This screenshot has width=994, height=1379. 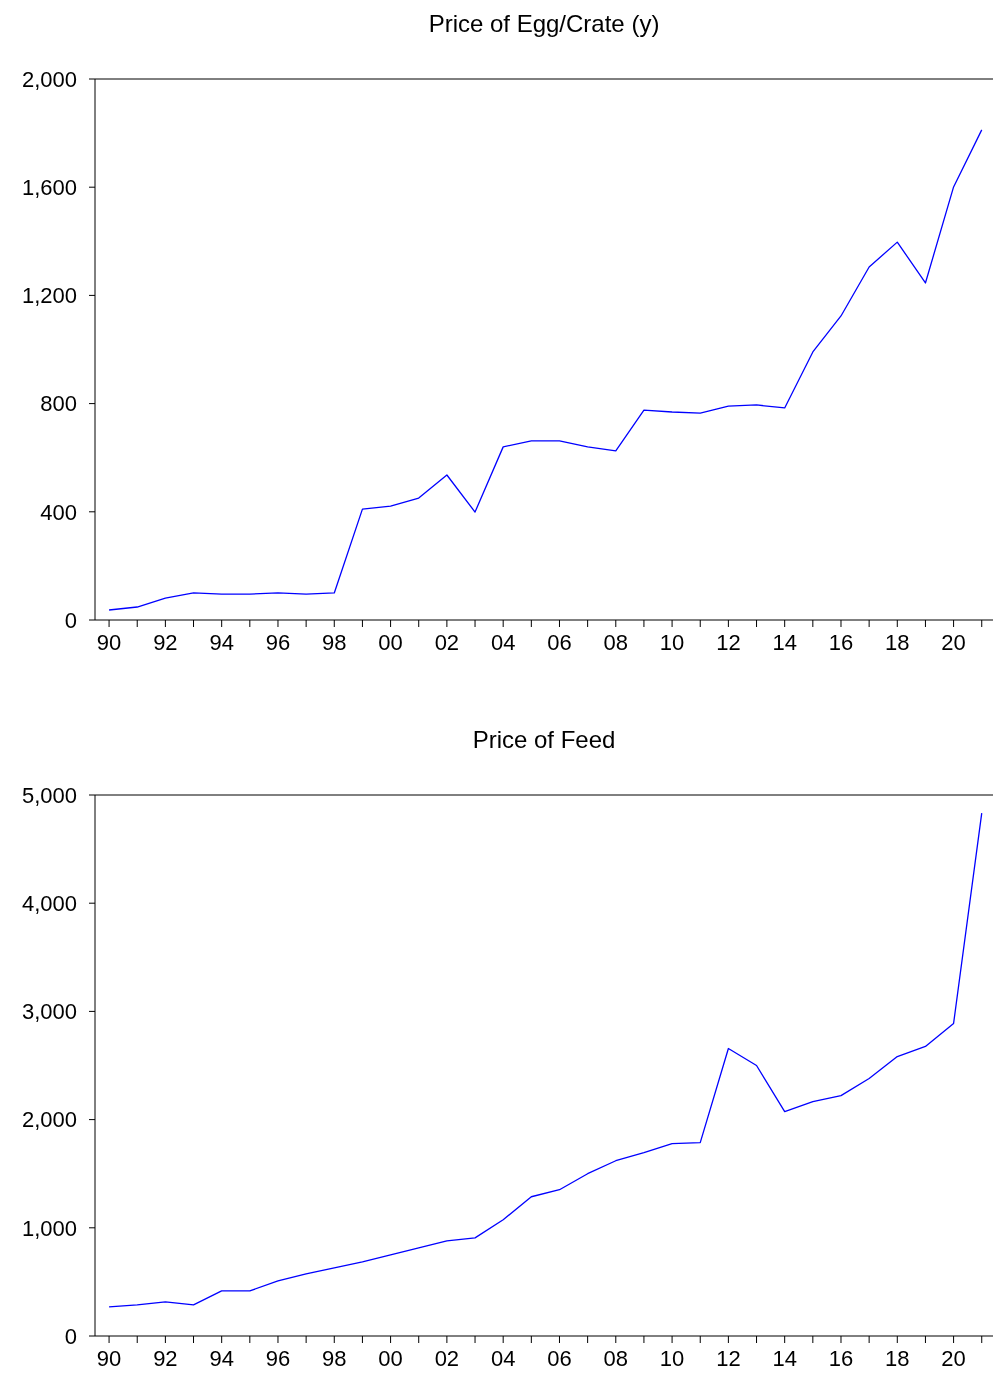 What do you see at coordinates (49, 795) in the screenshot?
I see `y-tick-label: 5,000` at bounding box center [49, 795].